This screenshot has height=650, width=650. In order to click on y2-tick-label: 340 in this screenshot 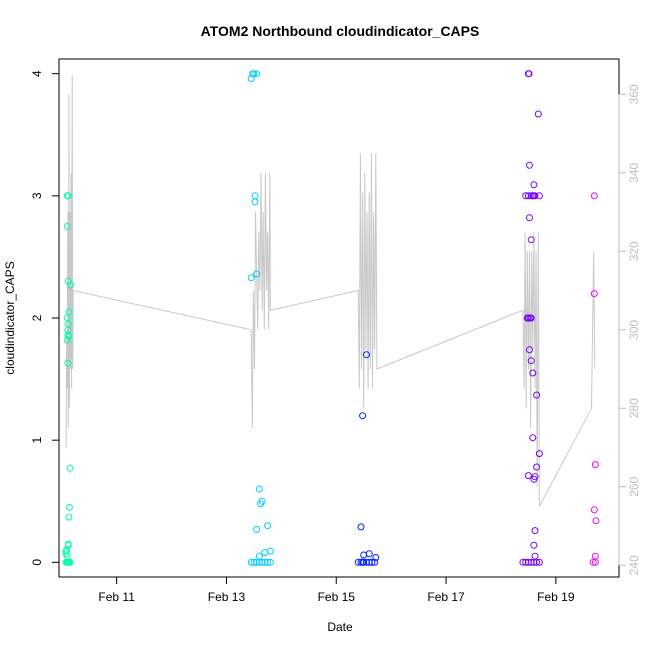, I will do `click(634, 172)`.